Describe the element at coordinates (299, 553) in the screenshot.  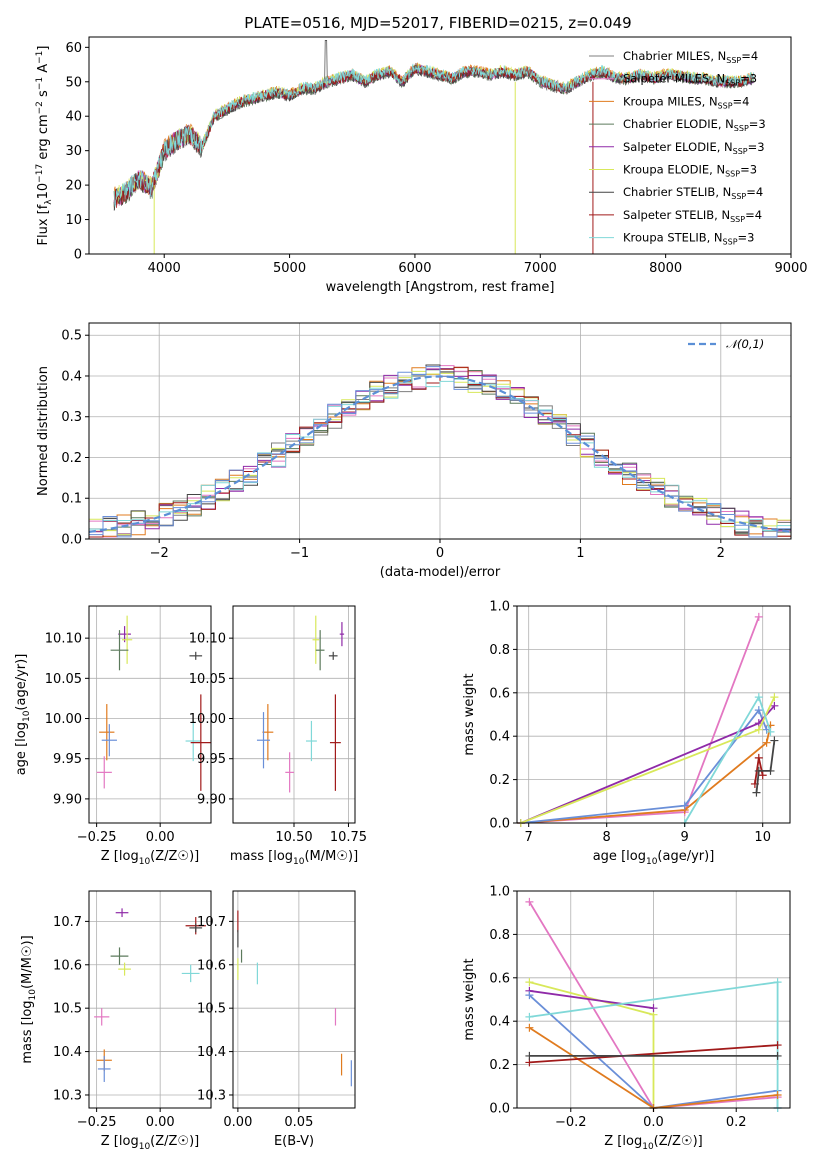
I see `x-tick-label: −1` at that location.